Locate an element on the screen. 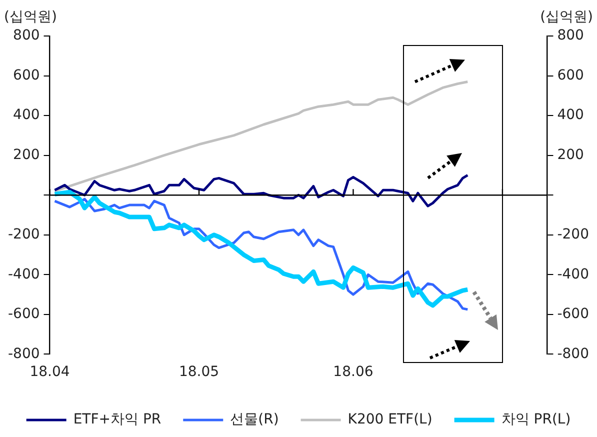 The height and width of the screenshot is (437, 597). y-tick-label: -800 is located at coordinates (24, 354).